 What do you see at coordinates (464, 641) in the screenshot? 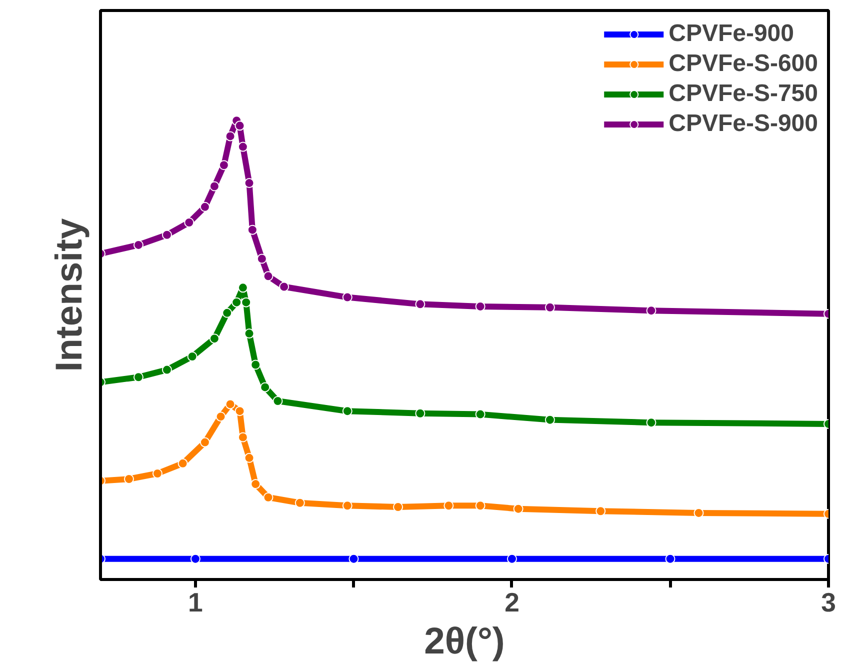
I see `x-axis-title: 2θ(°)` at bounding box center [464, 641].